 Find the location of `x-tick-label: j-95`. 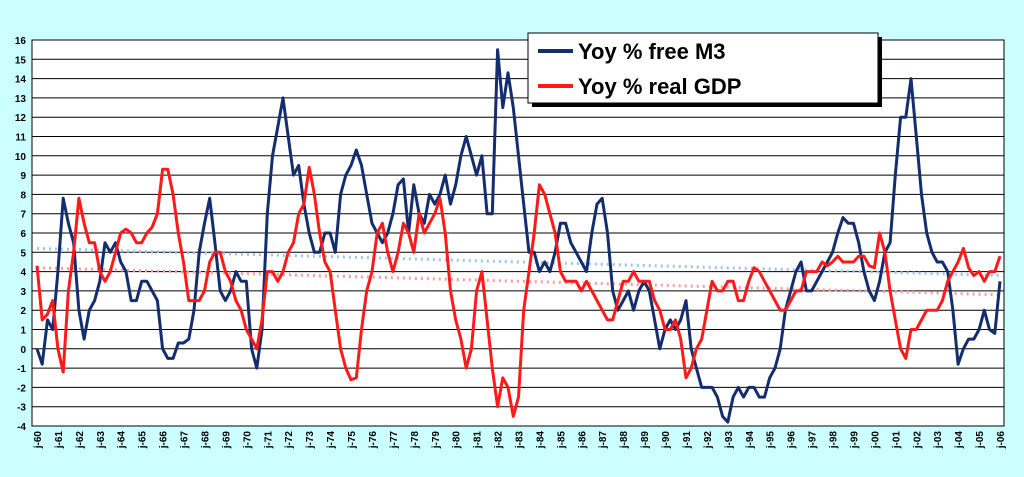

x-tick-label: j-95 is located at coordinates (771, 440).